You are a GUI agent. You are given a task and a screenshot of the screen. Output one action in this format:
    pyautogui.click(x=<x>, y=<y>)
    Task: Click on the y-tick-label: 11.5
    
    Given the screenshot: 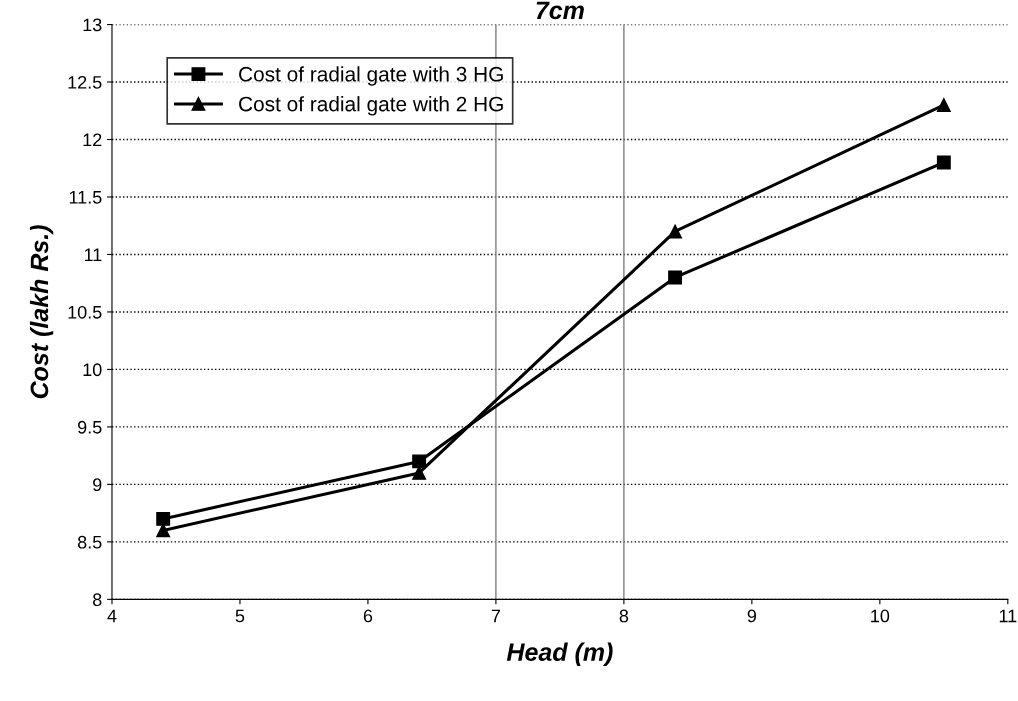 What is the action you would take?
    pyautogui.click(x=85, y=197)
    